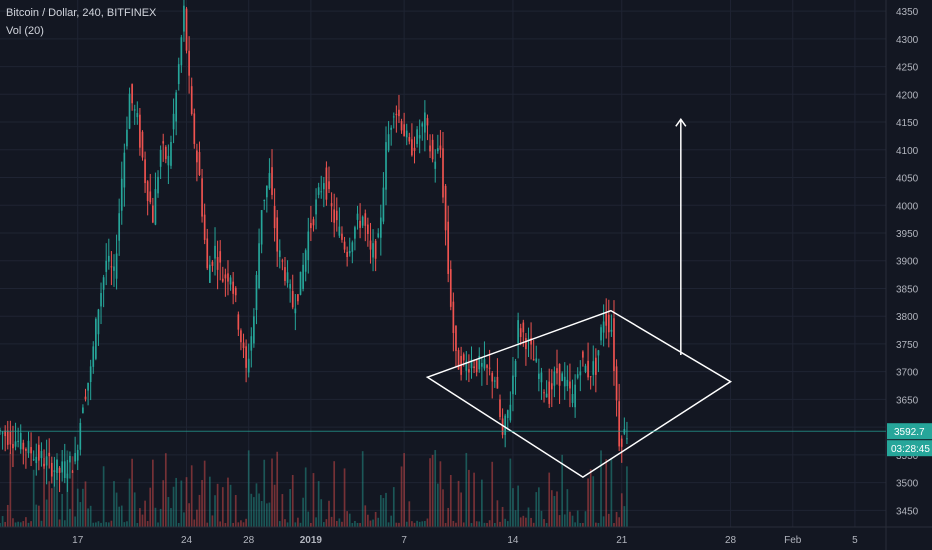 Image resolution: width=932 pixels, height=550 pixels. Describe the element at coordinates (466, 440) in the screenshot. I see `price-tags: 3592.7 03:28:45` at that location.